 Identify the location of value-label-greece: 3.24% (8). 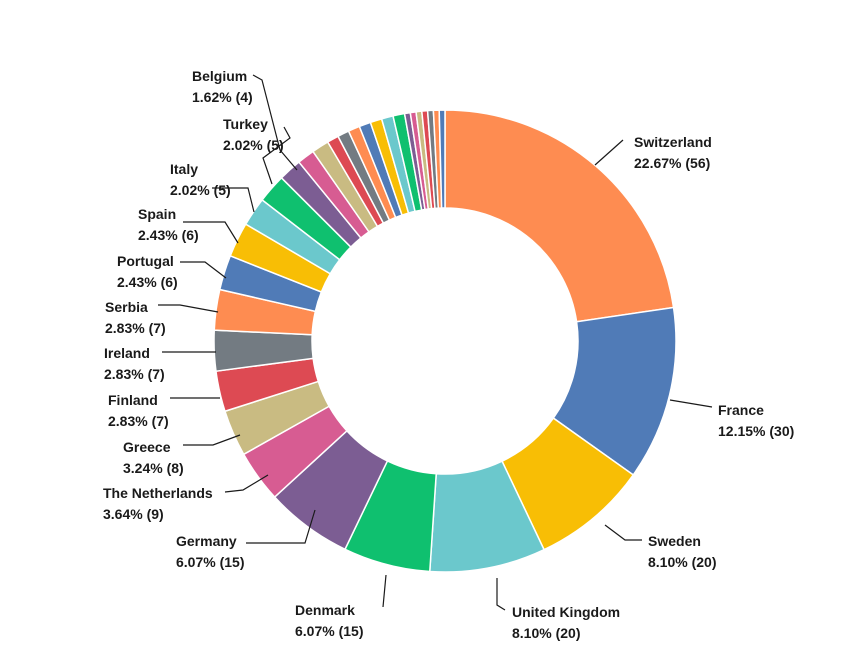
(153, 468).